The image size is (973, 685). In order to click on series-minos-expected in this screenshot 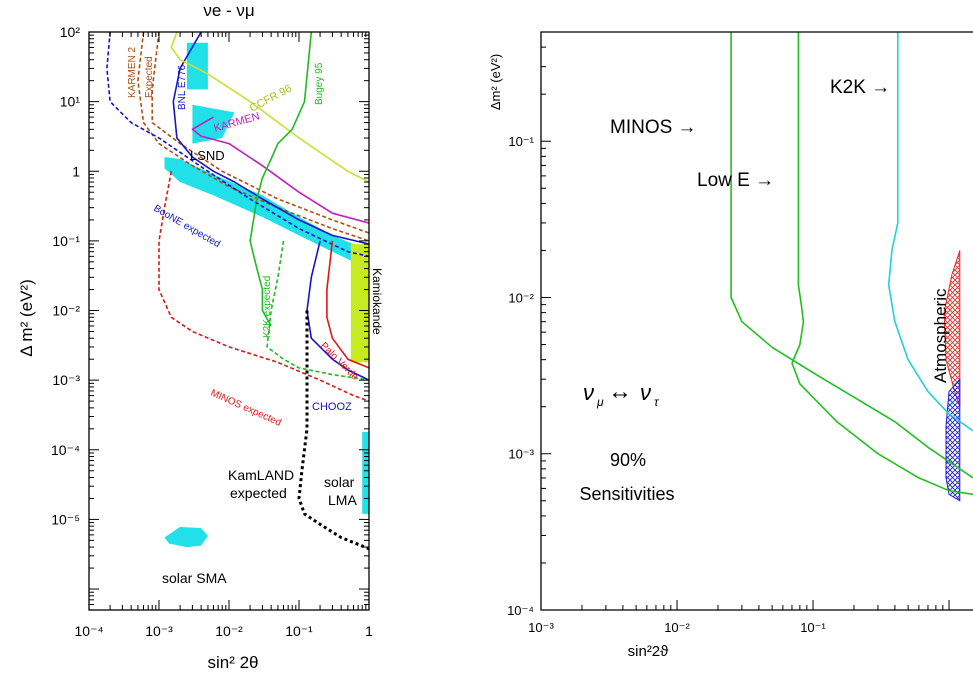, I will do `click(263, 286)`.